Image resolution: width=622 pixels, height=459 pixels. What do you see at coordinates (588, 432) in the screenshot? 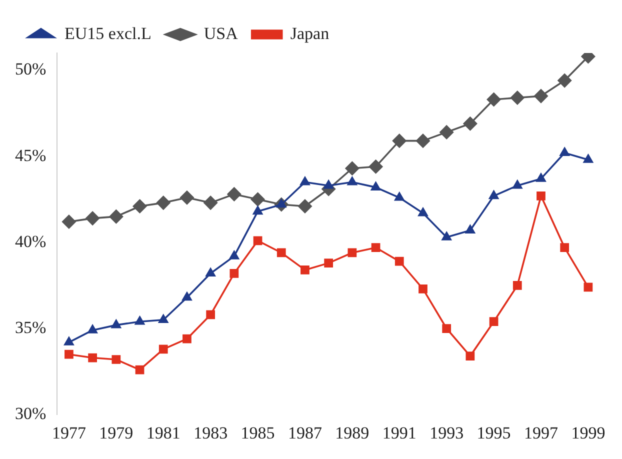
I see `x-tick-label: 1999` at bounding box center [588, 432].